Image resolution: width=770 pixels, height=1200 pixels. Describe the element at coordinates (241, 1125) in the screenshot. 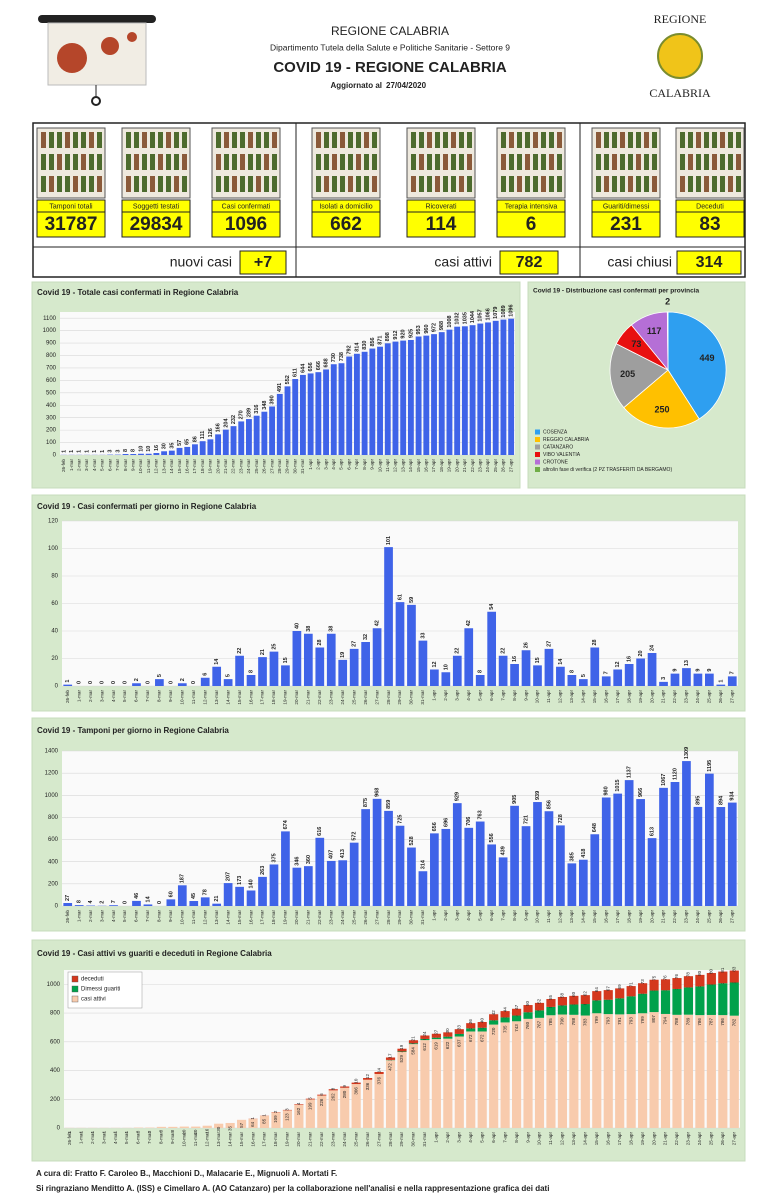

I see `value-label: 57` at that location.